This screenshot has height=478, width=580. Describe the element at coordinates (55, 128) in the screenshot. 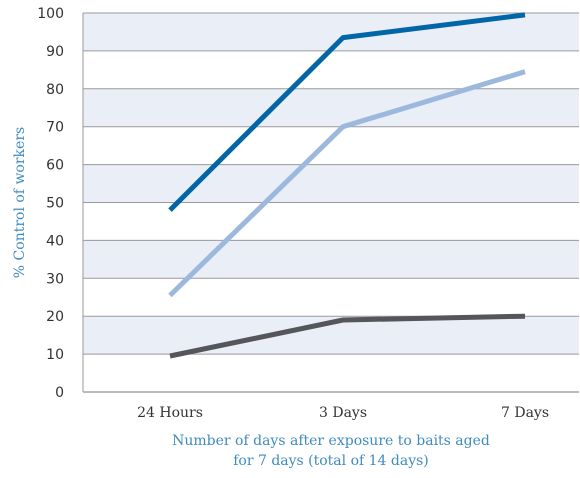

I see `y-tick-label: 70` at that location.